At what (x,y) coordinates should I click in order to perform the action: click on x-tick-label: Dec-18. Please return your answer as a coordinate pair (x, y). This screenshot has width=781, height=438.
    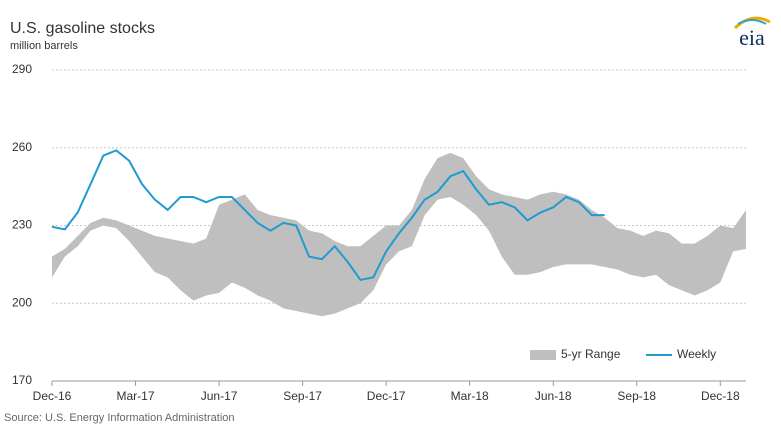
    Looking at the image, I should click on (720, 396).